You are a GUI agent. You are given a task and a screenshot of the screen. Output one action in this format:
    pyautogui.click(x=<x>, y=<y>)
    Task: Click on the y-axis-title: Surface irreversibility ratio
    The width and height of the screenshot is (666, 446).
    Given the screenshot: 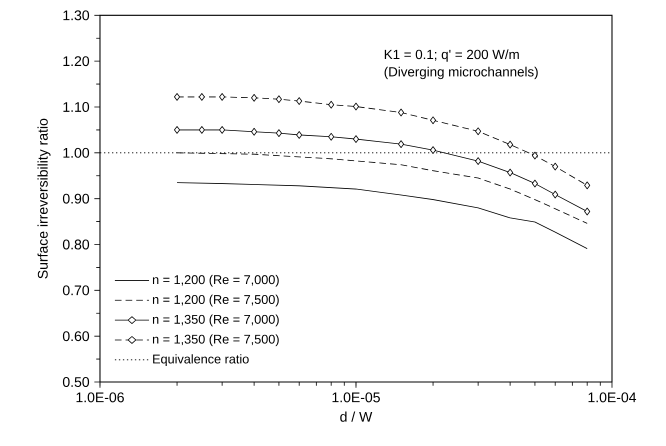 What is the action you would take?
    pyautogui.click(x=44, y=198)
    